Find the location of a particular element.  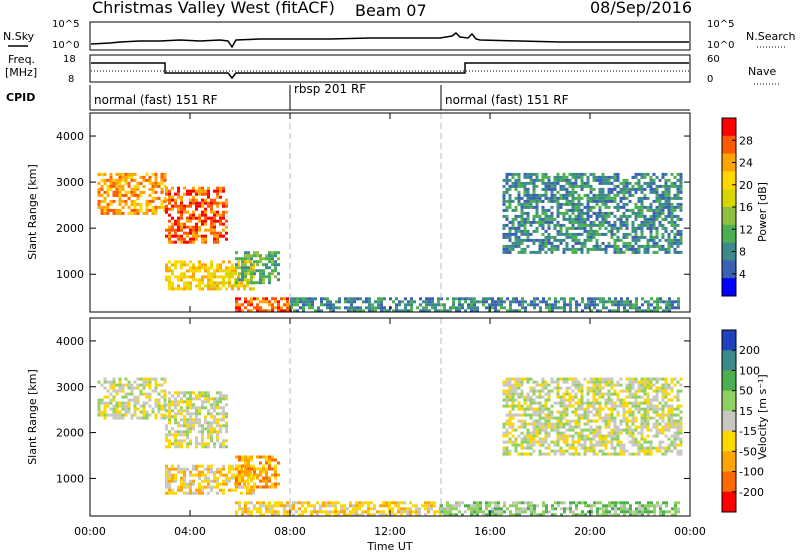

cpid-segment-2: rbsp 201 RF is located at coordinates (330, 89).